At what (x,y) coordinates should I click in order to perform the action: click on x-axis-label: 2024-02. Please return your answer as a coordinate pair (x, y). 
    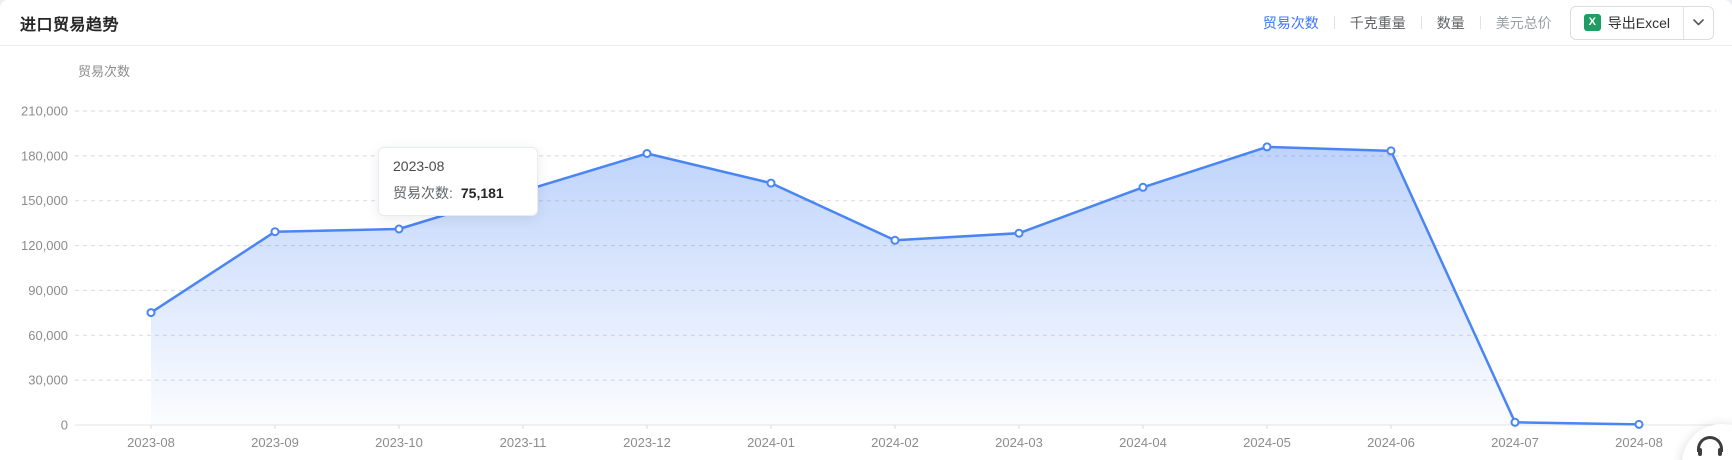
    Looking at the image, I should click on (895, 442).